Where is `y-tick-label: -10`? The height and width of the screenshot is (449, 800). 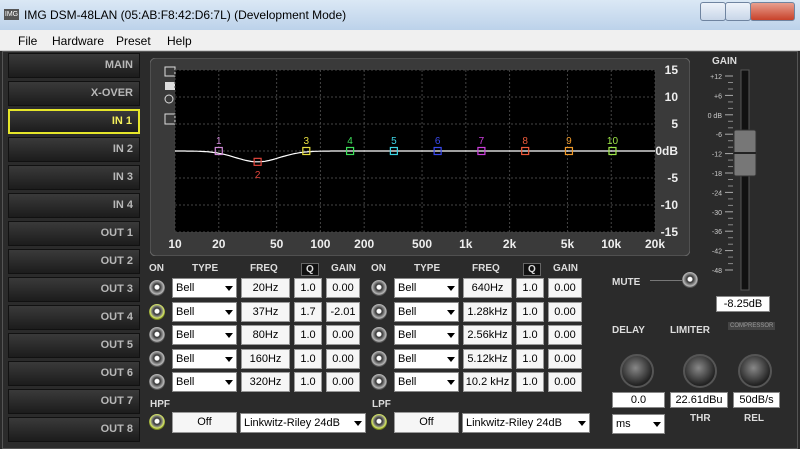
y-tick-label: -10 is located at coordinates (670, 205).